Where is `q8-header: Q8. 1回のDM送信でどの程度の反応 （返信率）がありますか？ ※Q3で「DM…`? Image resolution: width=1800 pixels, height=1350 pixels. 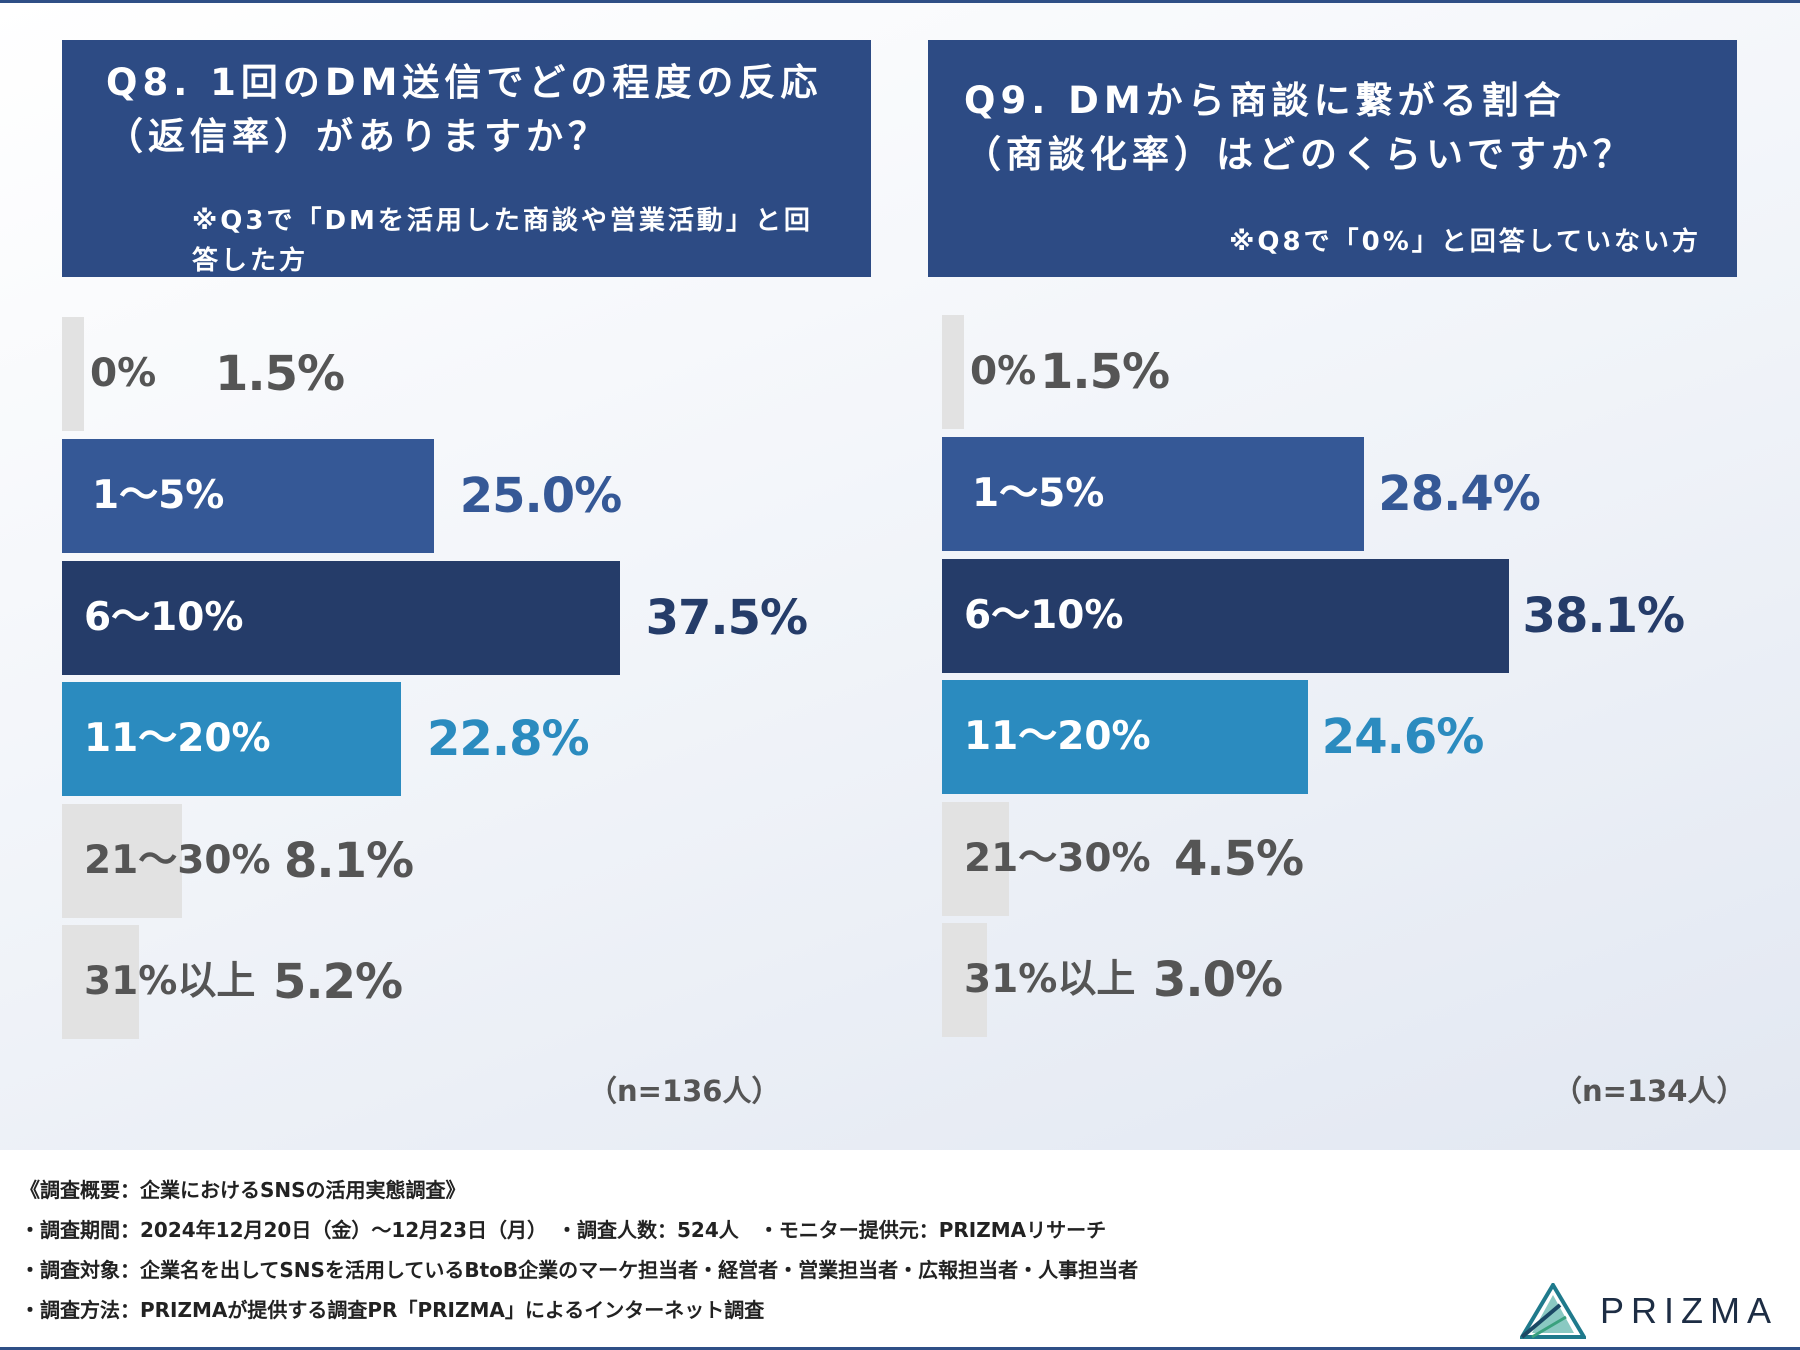 q8-header: Q8. 1回のDM送信でどの程度の反応 （返信率）がありますか？ ※Q3で「DM… is located at coordinates (466, 158).